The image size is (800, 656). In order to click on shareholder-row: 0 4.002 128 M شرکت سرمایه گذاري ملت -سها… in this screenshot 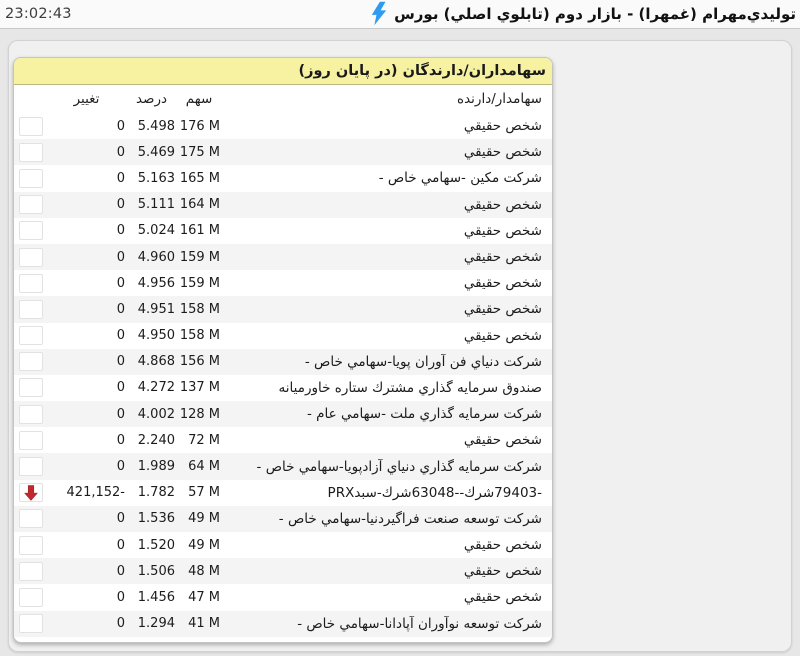, I will do `click(283, 414)`.